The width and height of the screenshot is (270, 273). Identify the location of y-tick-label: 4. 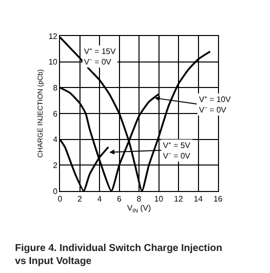
(55, 139).